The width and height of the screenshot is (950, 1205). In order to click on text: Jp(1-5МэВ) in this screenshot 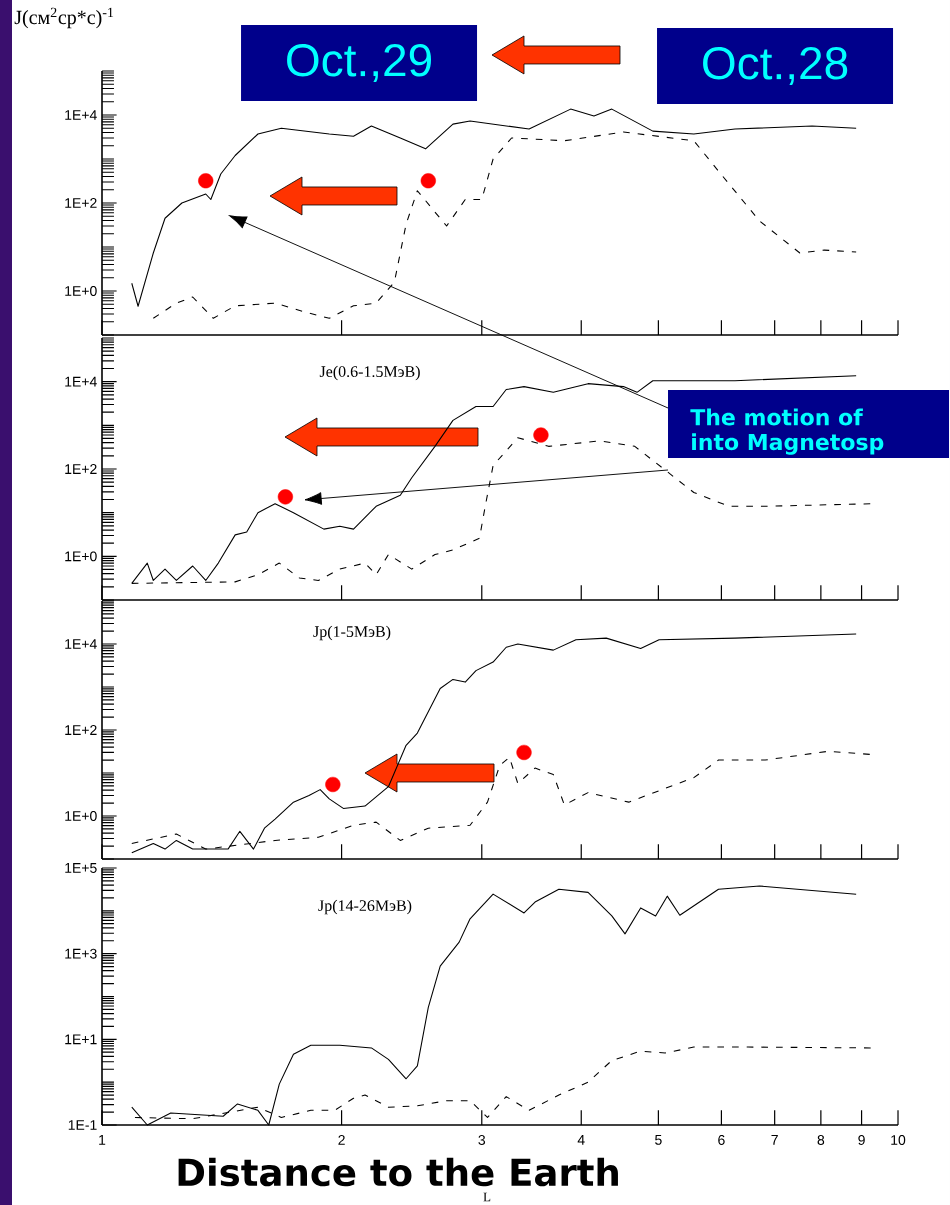, I will do `click(352, 633)`.